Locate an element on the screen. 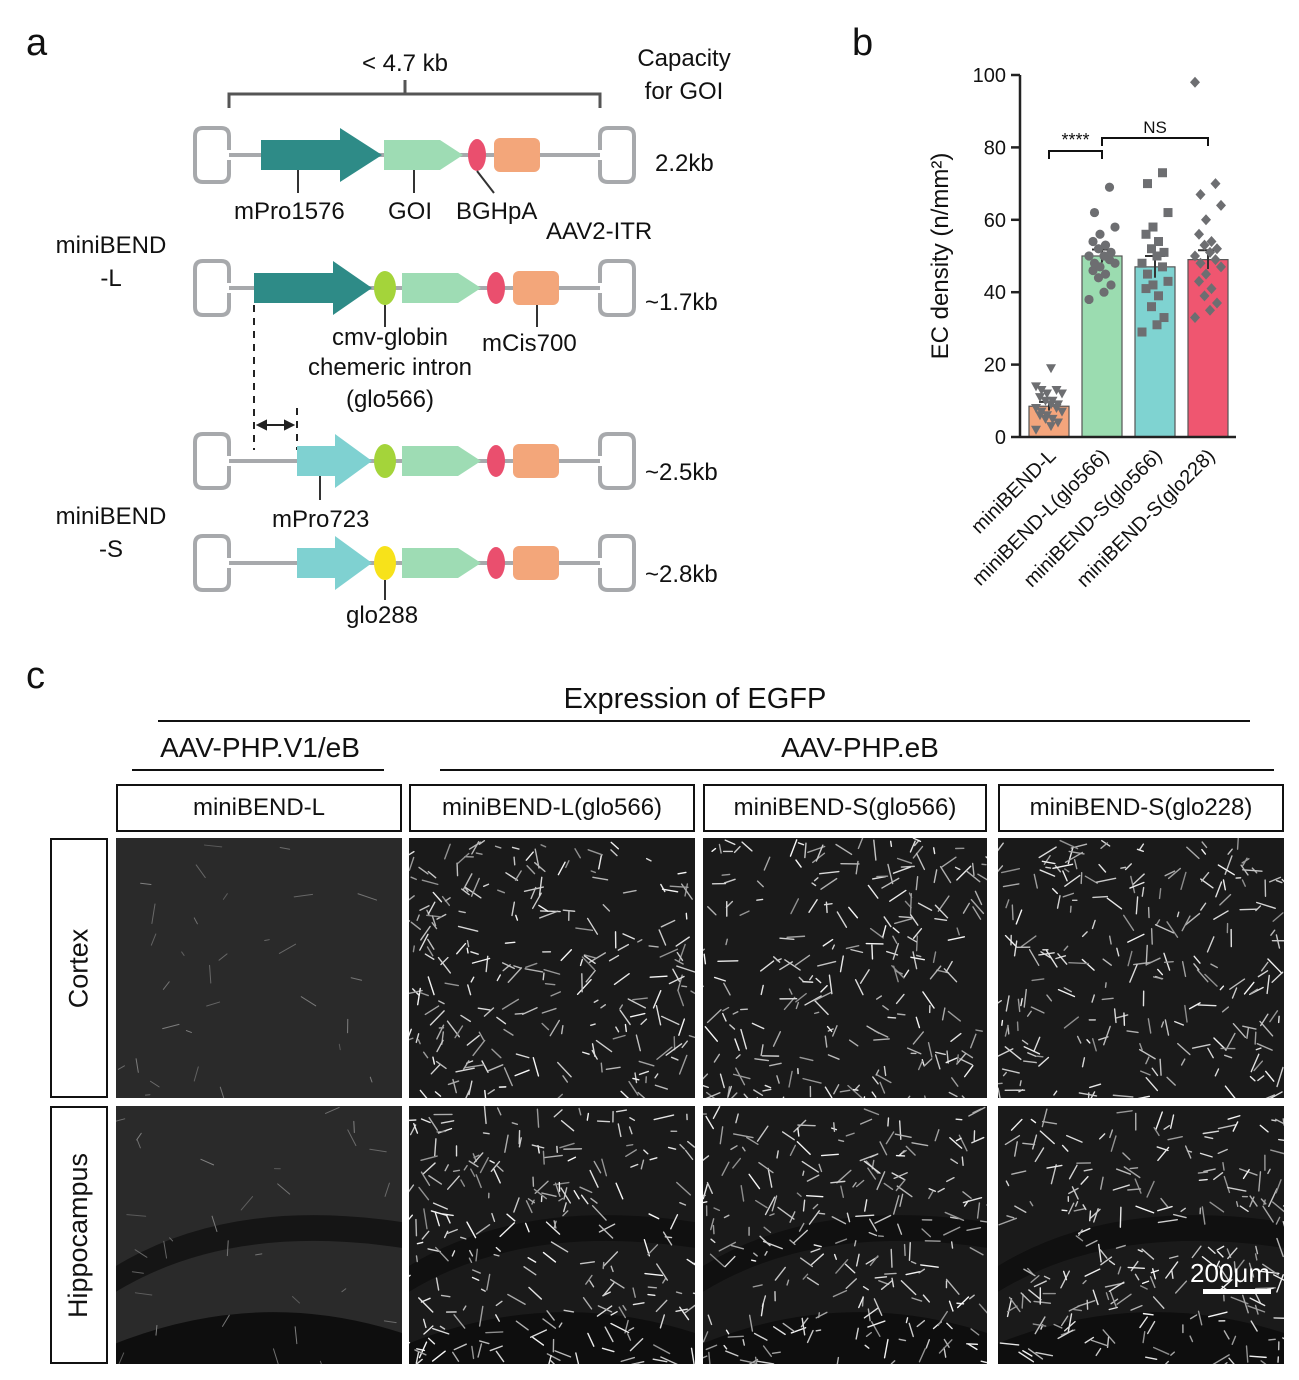 The image size is (1299, 1380). capacity-construct-3: ~2.5kb is located at coordinates (681, 472).